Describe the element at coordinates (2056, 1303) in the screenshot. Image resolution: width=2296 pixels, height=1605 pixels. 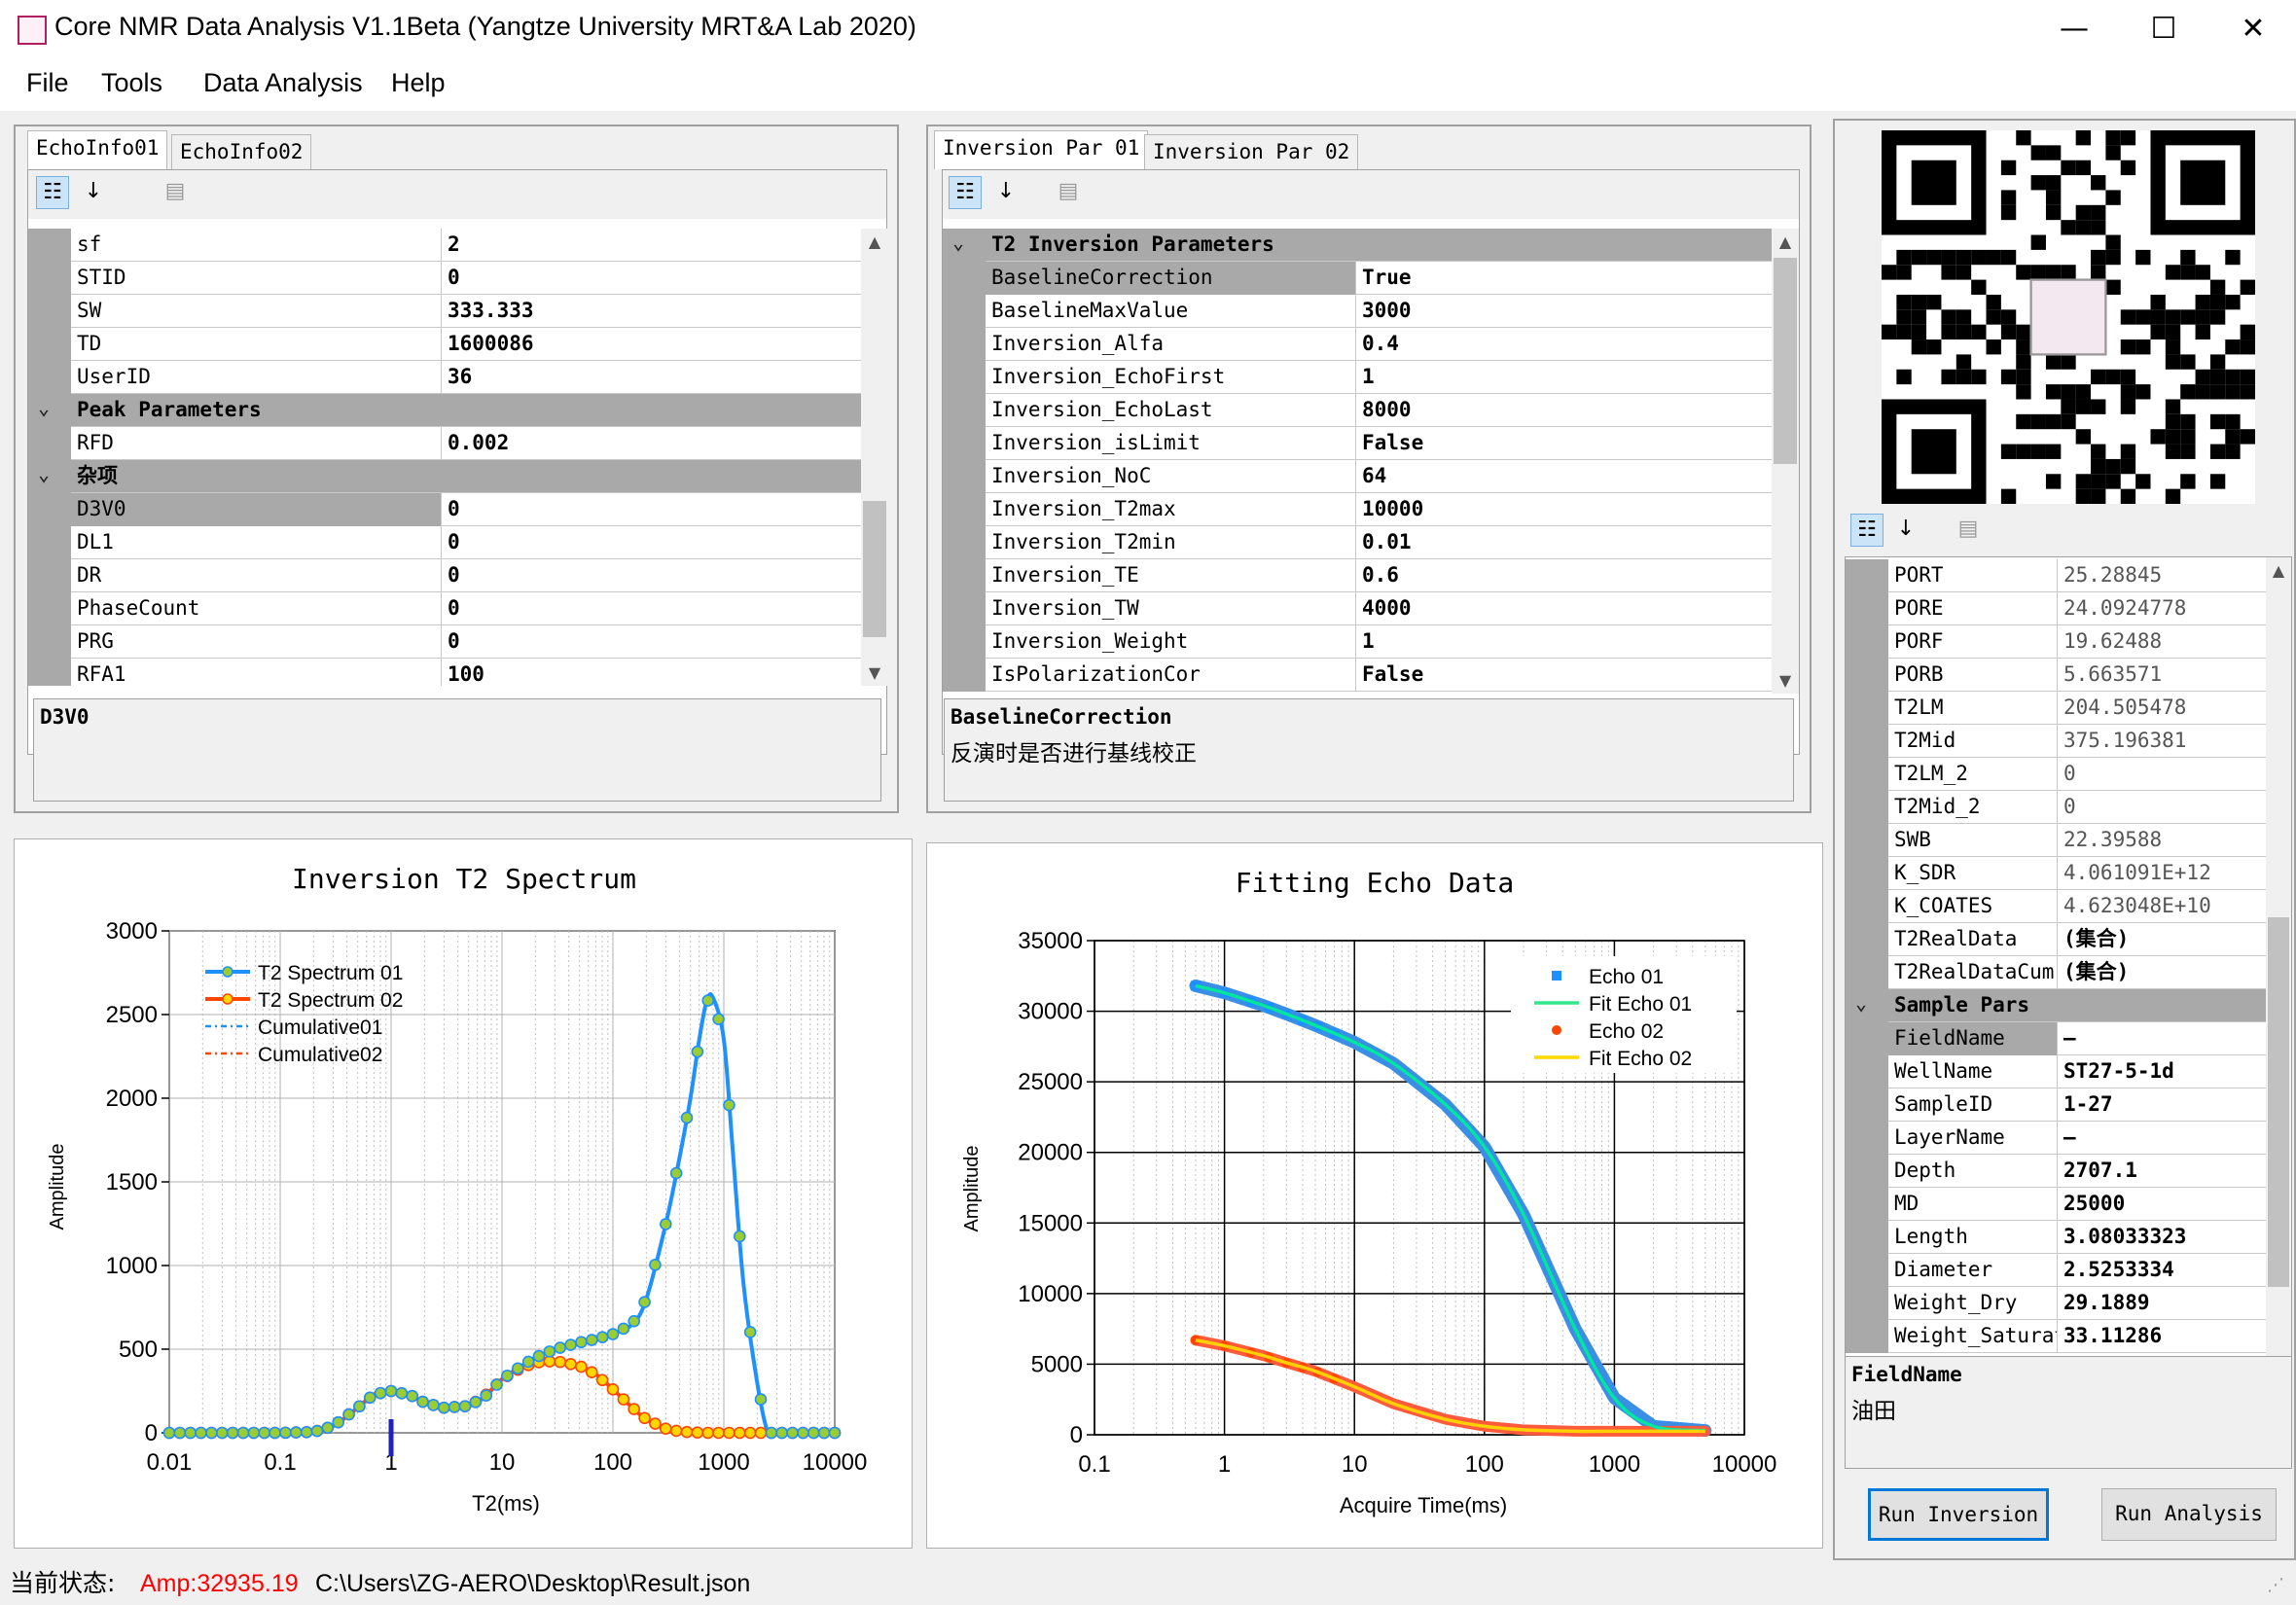
I see `property-row: Weight_Dry 29.1889` at that location.